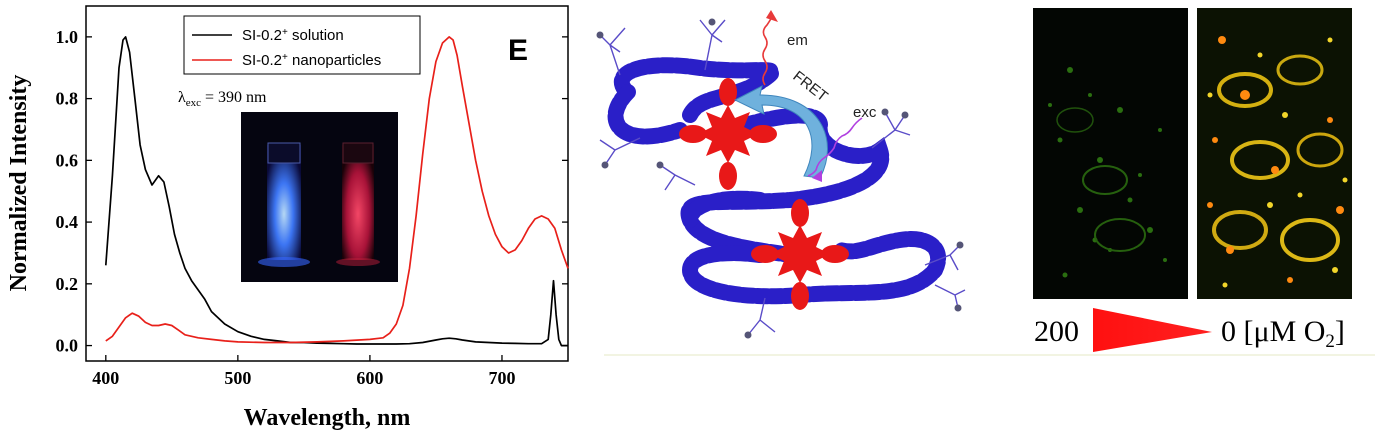 The image size is (1375, 444). I want to click on cell-image-high-oxygen, so click(1110, 153).